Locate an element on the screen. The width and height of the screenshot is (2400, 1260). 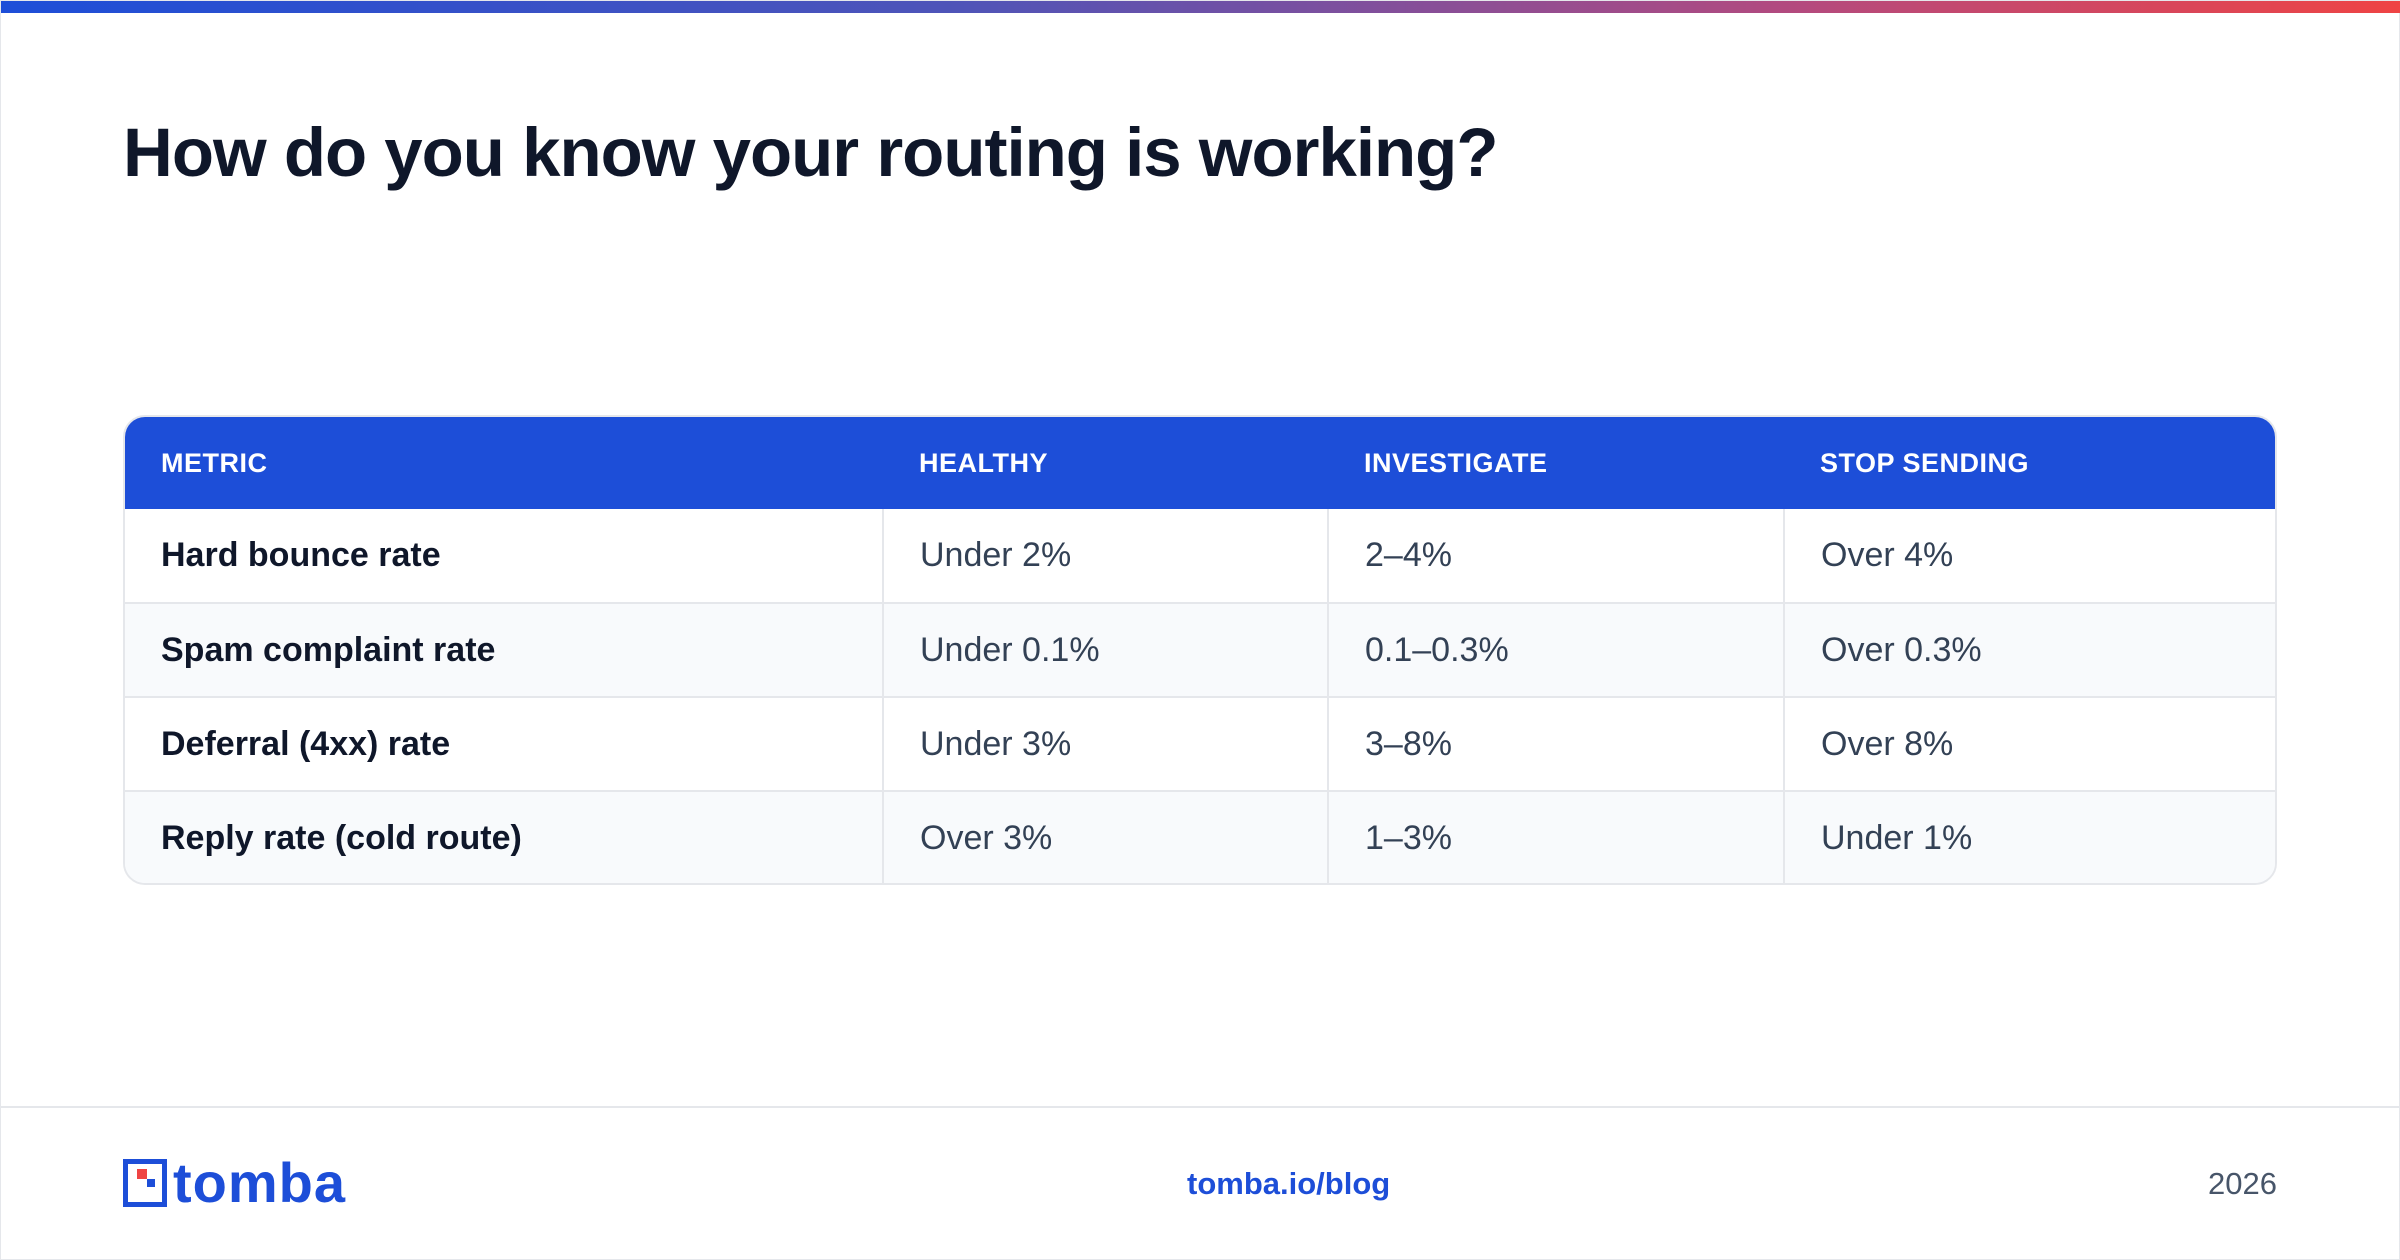
investigate-cell: 3–8% is located at coordinates (1555, 743).